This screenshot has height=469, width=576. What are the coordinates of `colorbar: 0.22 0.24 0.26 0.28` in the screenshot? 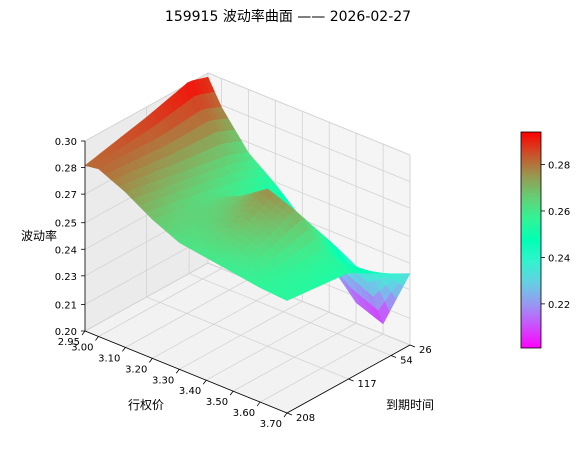 It's located at (545, 240).